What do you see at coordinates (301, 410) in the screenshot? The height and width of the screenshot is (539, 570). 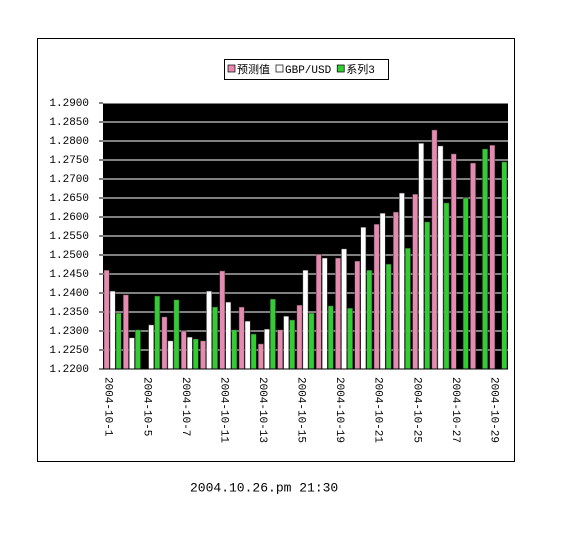 I see `x-tick-label: 2004-10-15` at bounding box center [301, 410].